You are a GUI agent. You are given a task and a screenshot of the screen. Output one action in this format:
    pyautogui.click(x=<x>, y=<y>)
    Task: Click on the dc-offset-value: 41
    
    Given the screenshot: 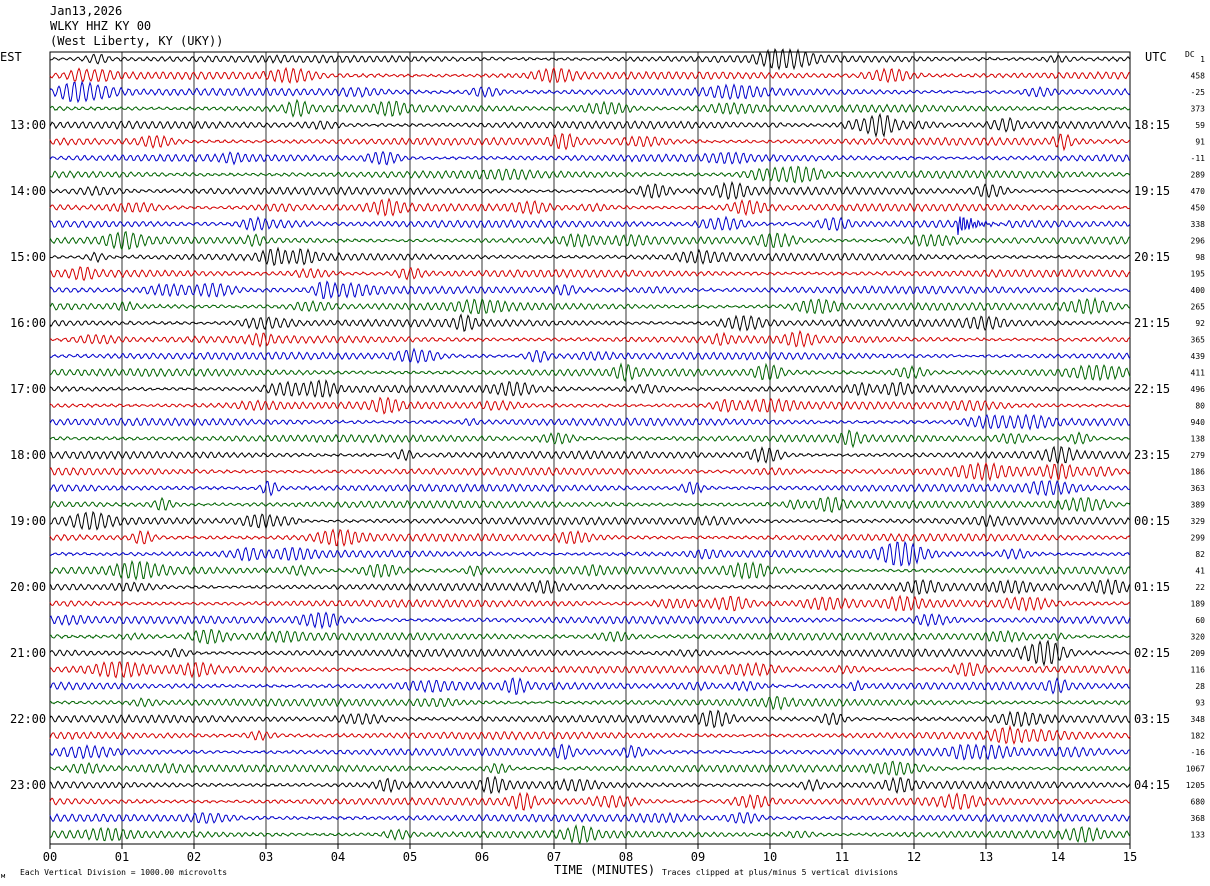 What is the action you would take?
    pyautogui.click(x=1200, y=571)
    